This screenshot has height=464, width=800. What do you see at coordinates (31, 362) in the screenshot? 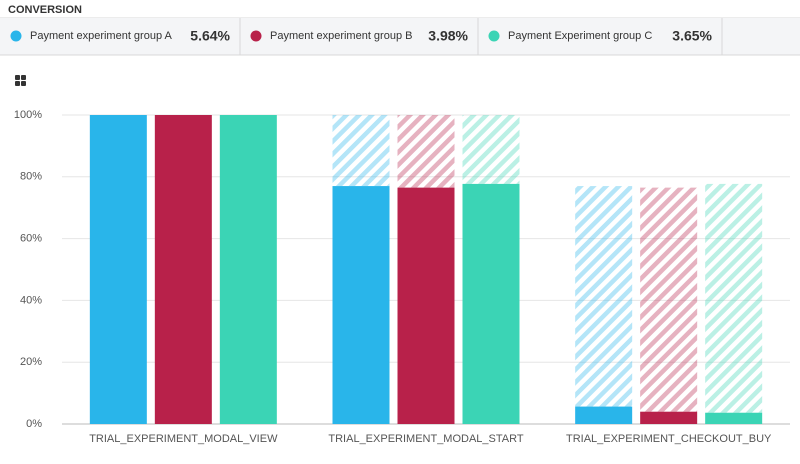
I see `y-tick-label: 20%` at bounding box center [31, 362].